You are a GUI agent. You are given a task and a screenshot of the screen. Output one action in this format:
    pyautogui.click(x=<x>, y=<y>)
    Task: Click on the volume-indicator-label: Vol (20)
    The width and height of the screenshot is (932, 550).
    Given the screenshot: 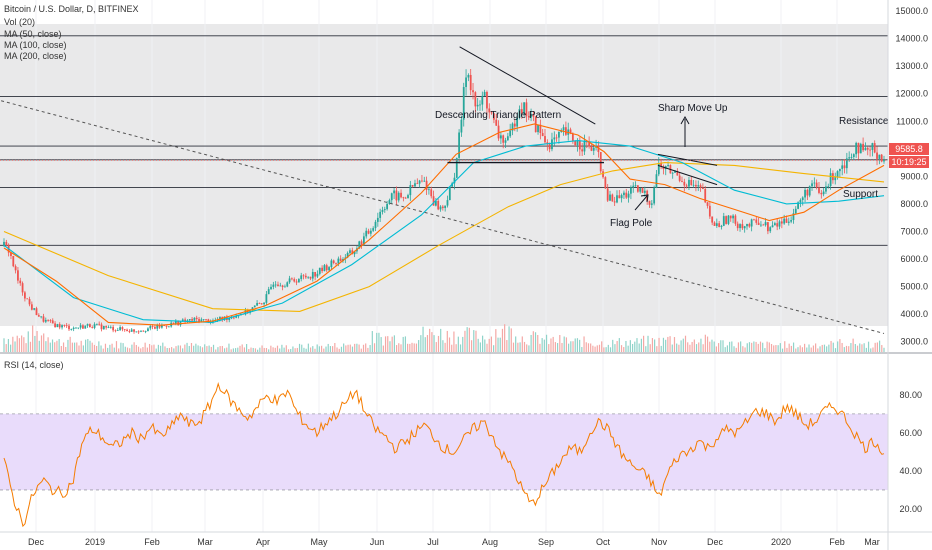 What is the action you would take?
    pyautogui.click(x=19, y=22)
    